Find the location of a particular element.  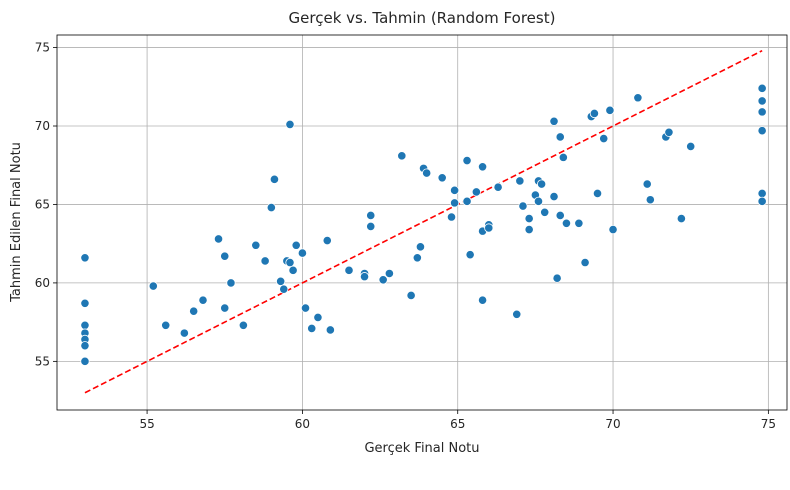

chart-title: Gerçek vs. Tahmin (Random Forest) is located at coordinates (422, 18).